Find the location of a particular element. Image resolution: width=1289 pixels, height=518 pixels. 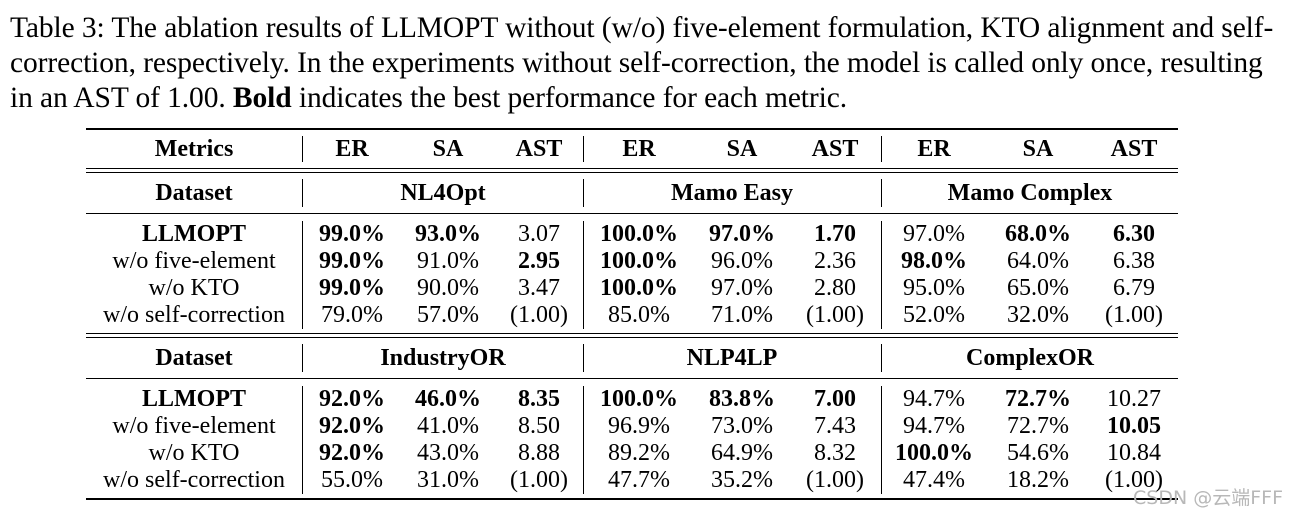

table-cell: 97.0% is located at coordinates (742, 288).